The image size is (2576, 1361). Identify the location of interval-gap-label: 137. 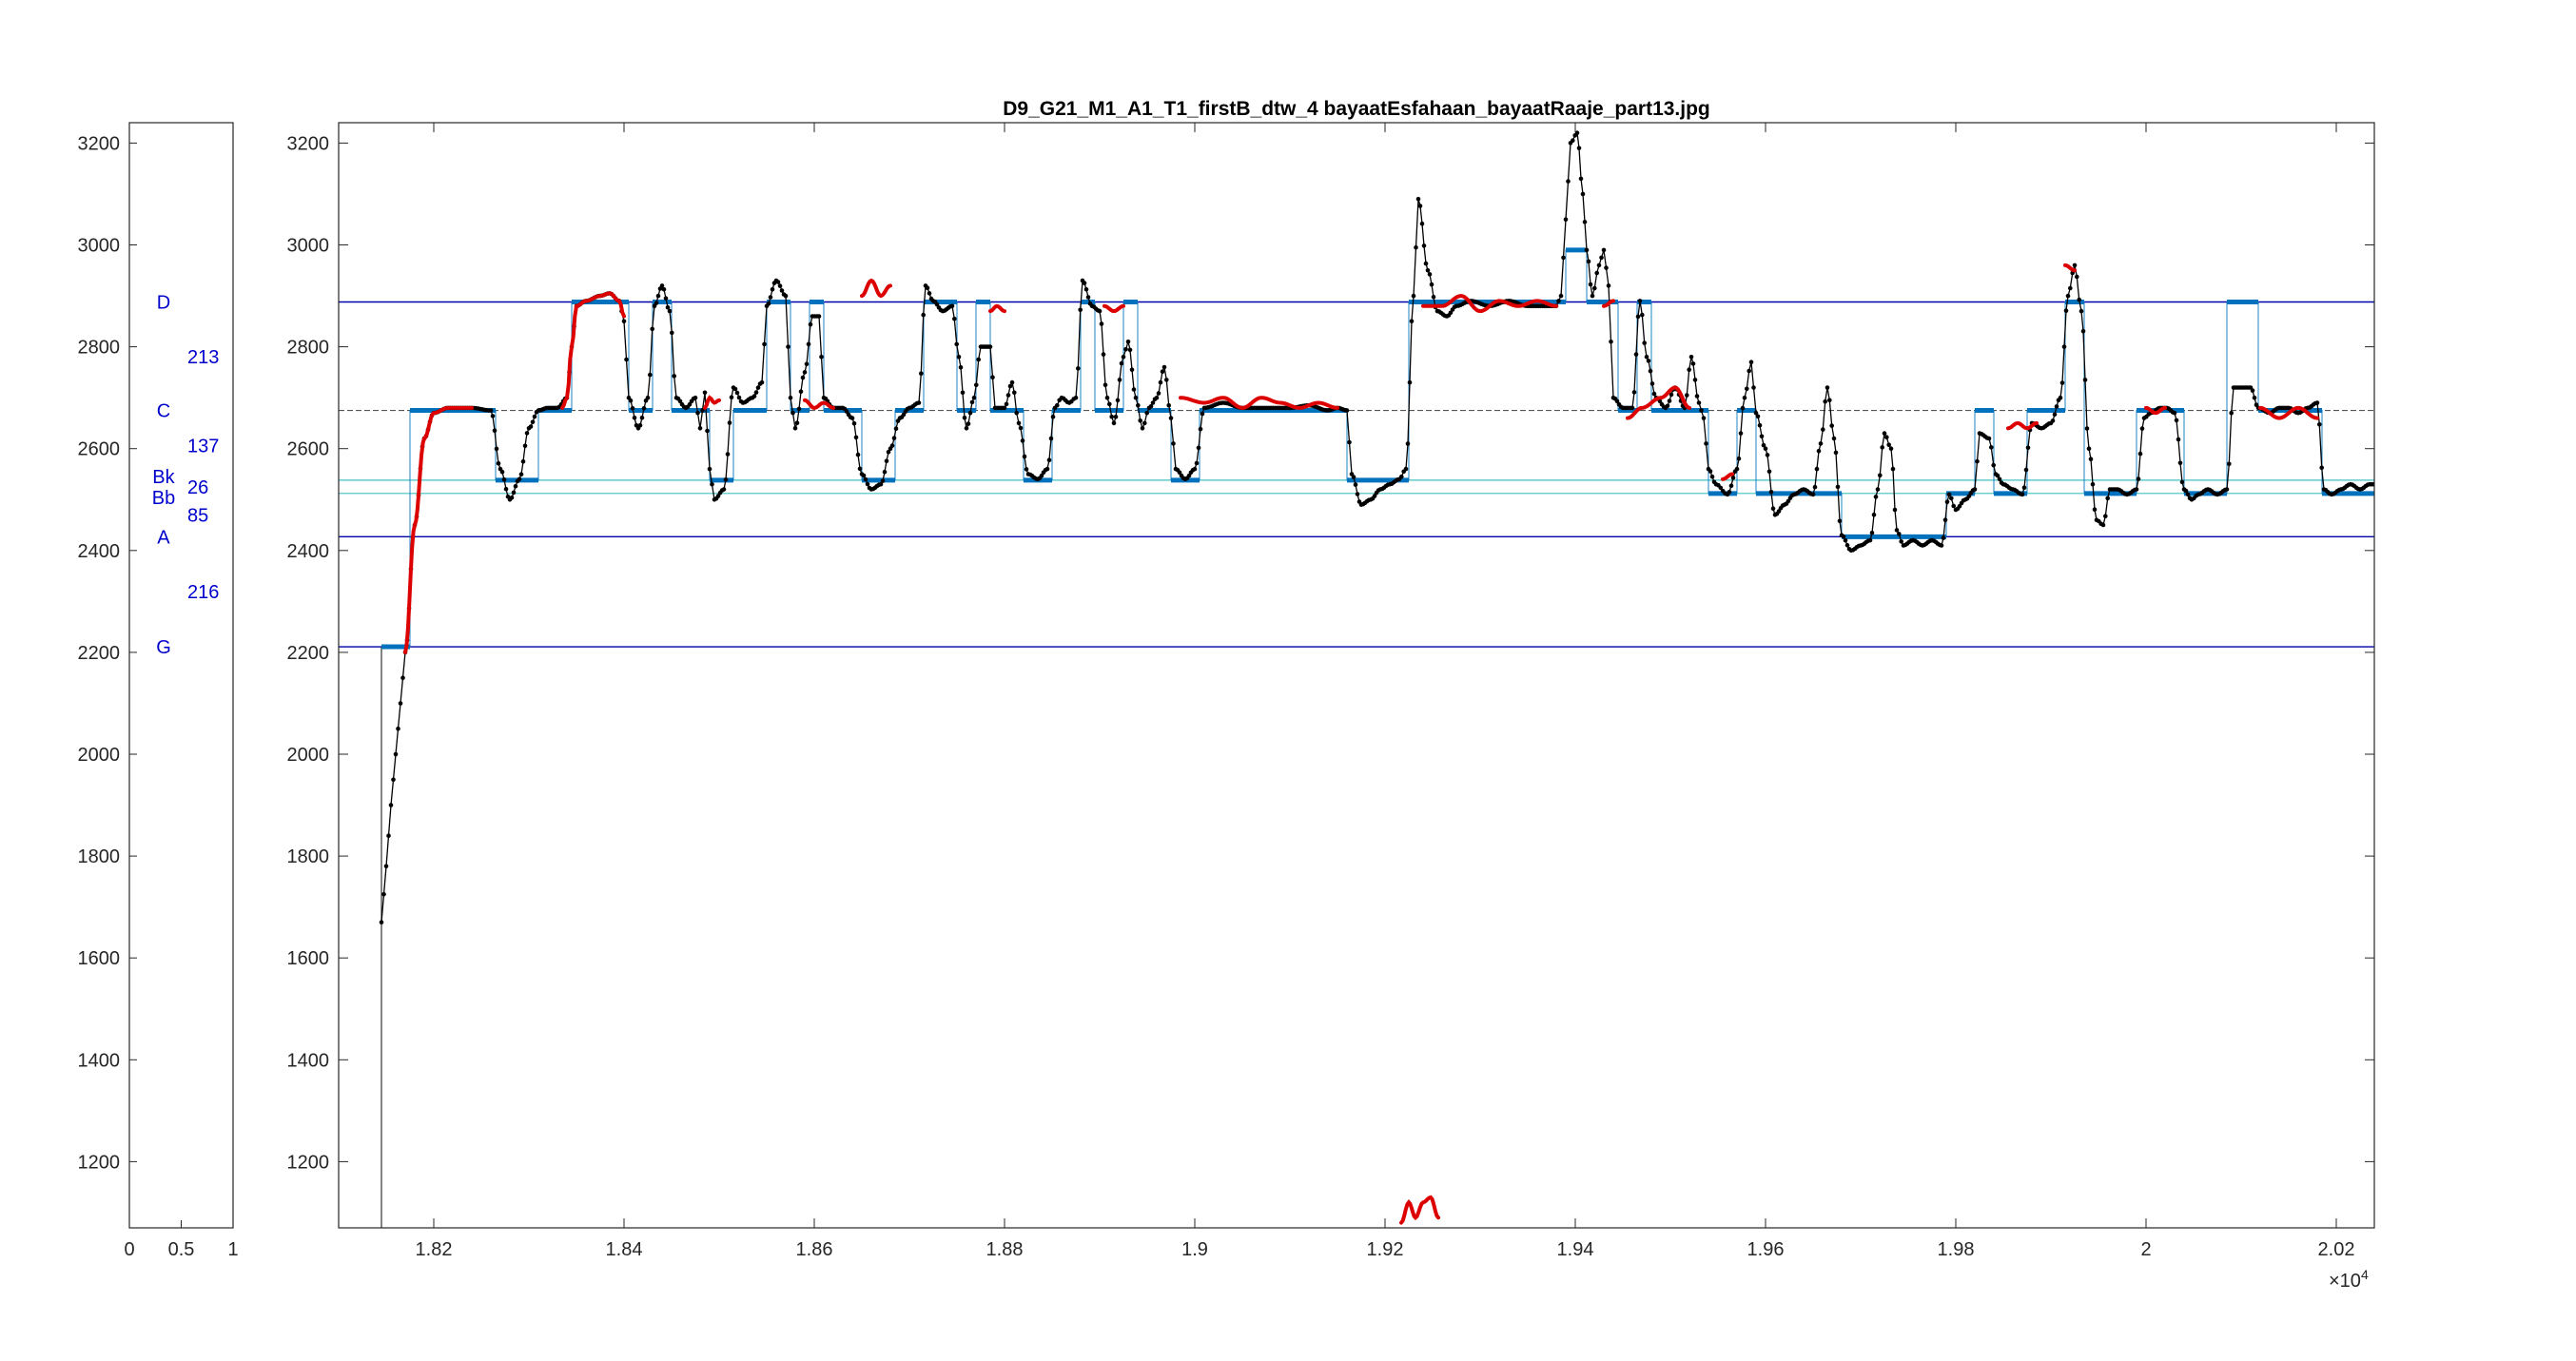
(203, 447).